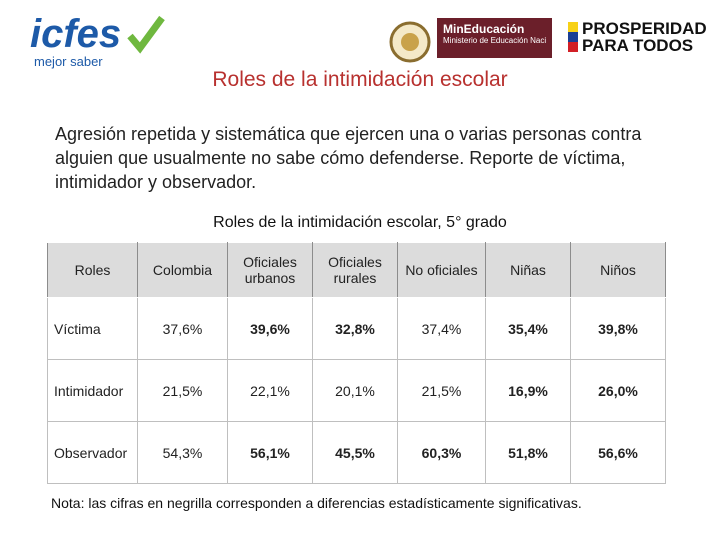 The height and width of the screenshot is (540, 720). I want to click on cell: 32,8%, so click(355, 328).